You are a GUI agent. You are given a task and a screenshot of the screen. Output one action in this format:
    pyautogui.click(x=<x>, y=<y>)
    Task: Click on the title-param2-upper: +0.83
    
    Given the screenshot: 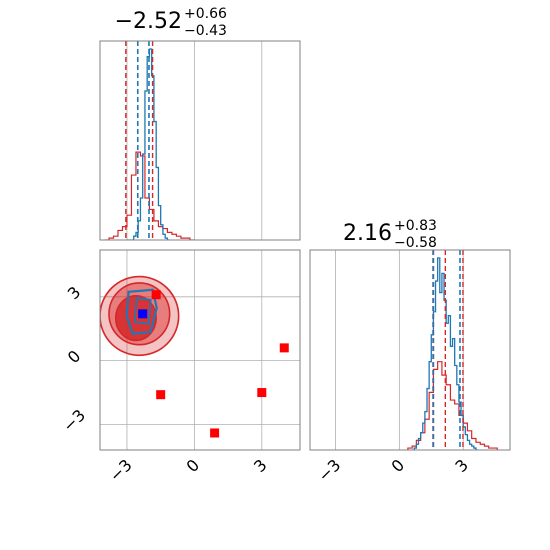 What is the action you would take?
    pyautogui.click(x=415, y=226)
    